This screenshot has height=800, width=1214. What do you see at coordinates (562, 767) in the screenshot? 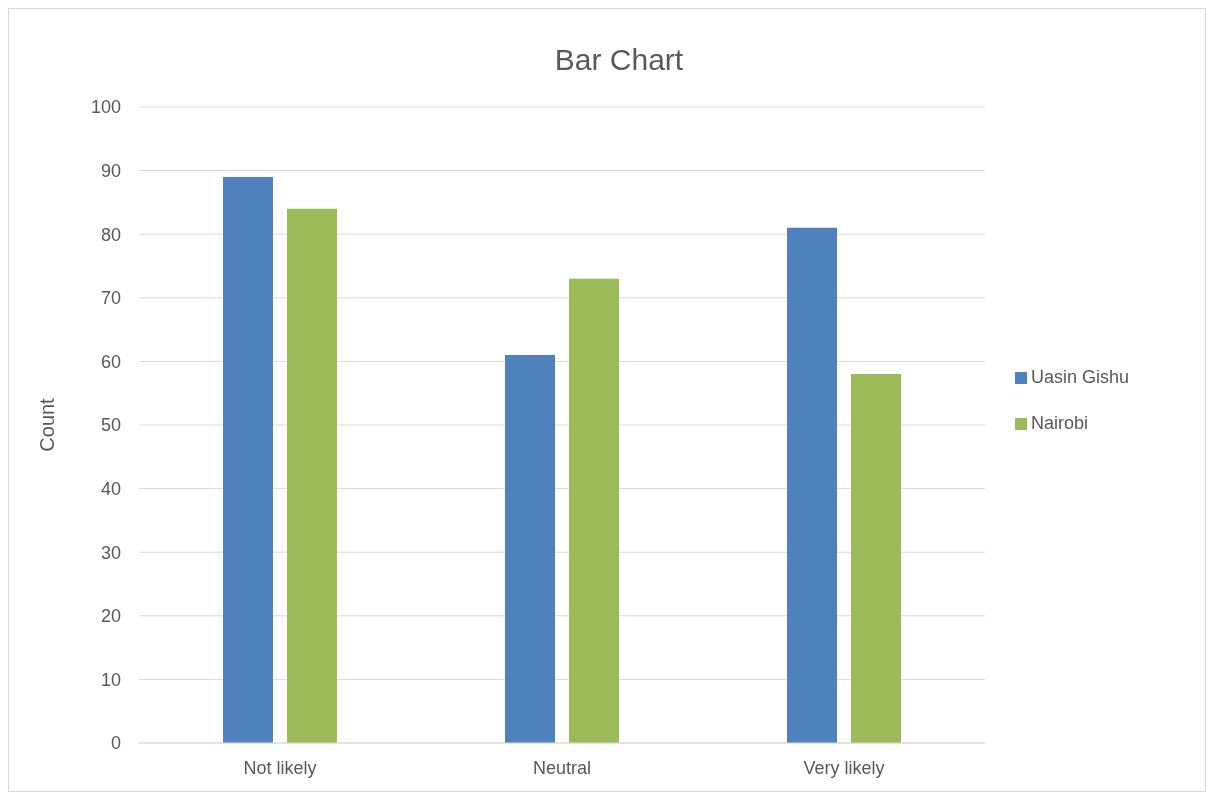
I see `x-tick-label: Neutral` at bounding box center [562, 767].